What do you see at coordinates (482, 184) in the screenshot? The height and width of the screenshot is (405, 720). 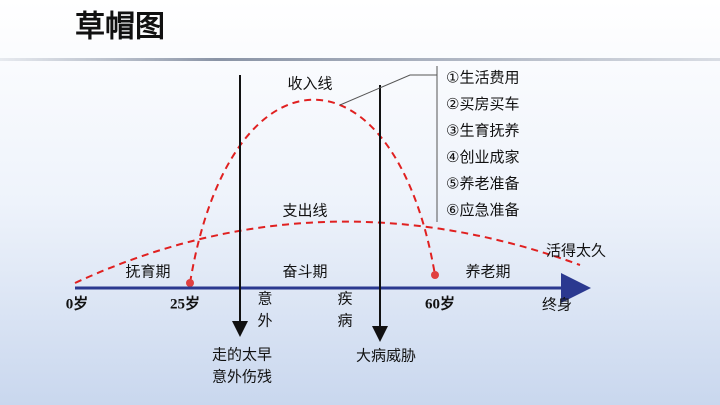 I see `need-item: ⑤养老准备` at bounding box center [482, 184].